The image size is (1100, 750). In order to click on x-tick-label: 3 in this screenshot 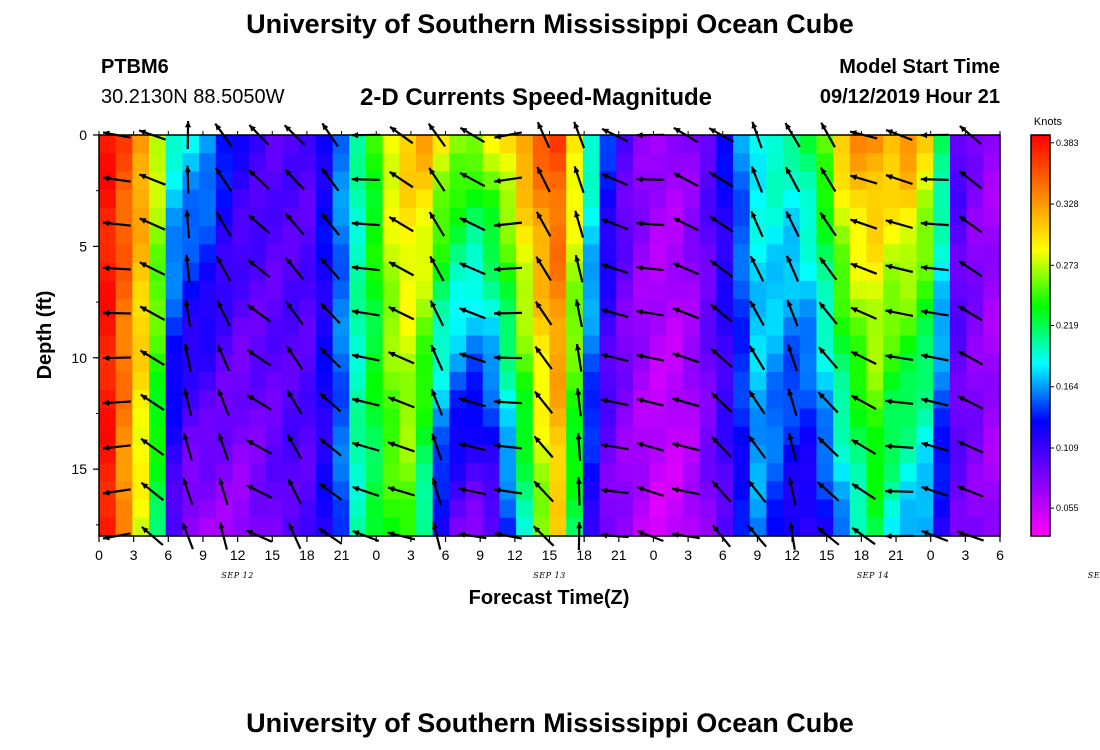, I will do `click(688, 555)`.